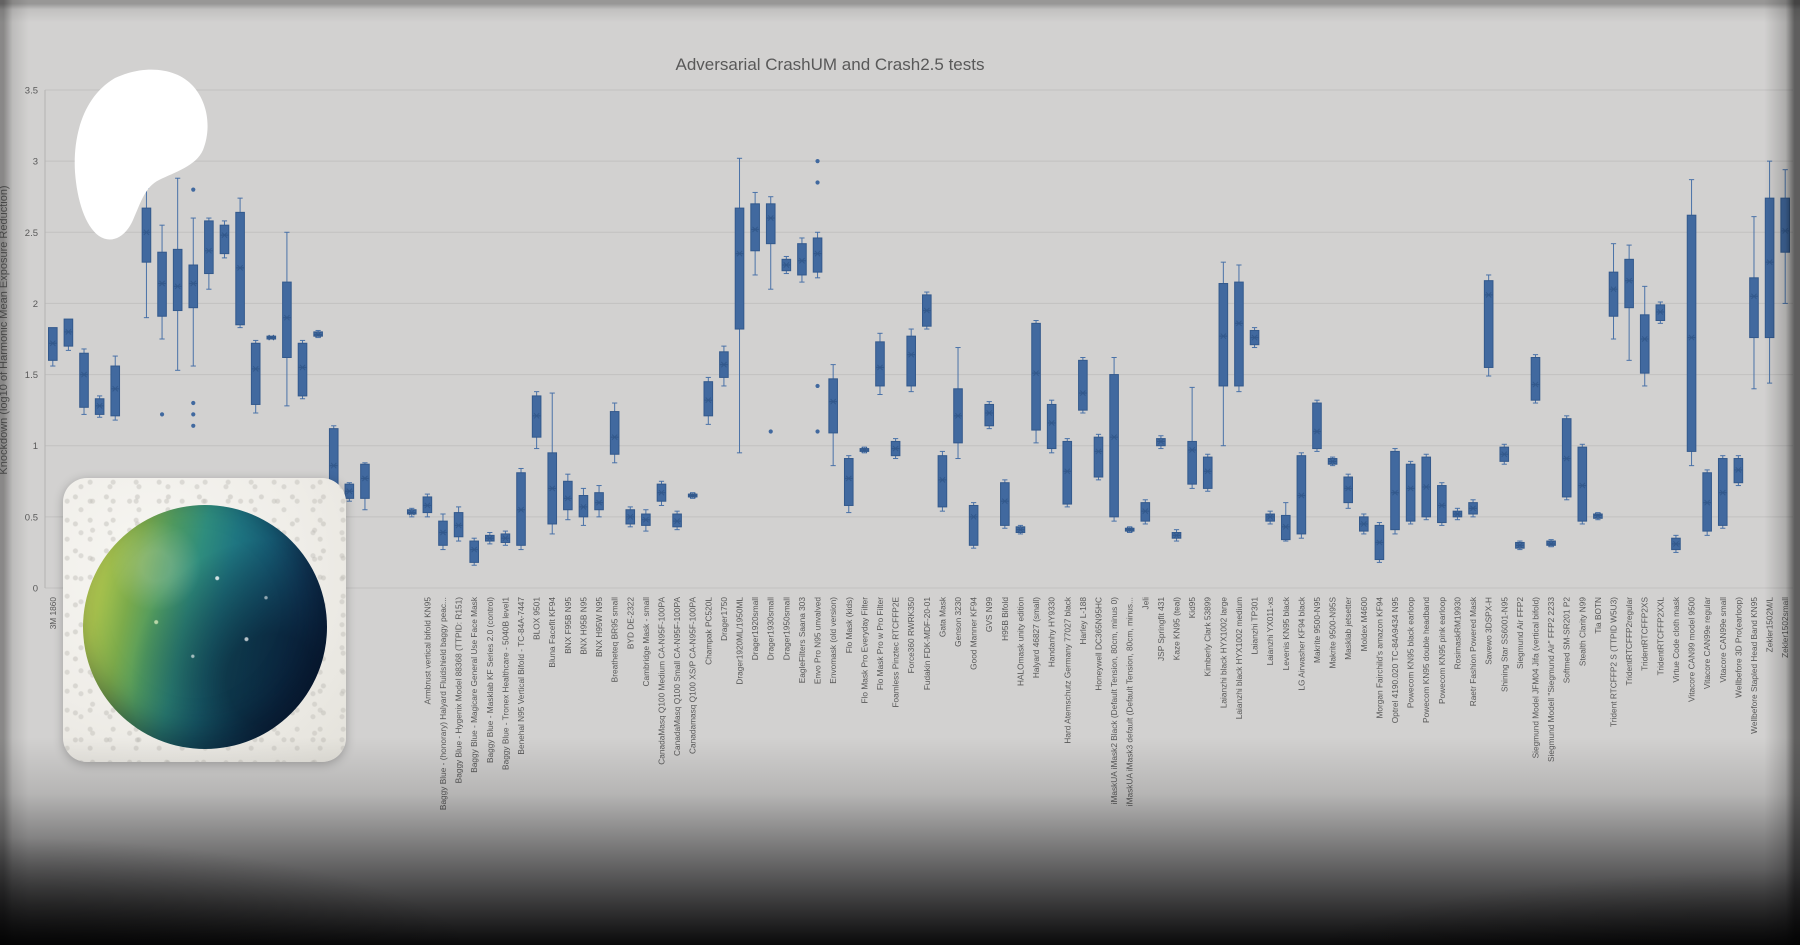 This screenshot has height=945, width=1800. What do you see at coordinates (427, 651) in the screenshot?
I see `x-axis-label: Armbrust vertical bifold KN95` at bounding box center [427, 651].